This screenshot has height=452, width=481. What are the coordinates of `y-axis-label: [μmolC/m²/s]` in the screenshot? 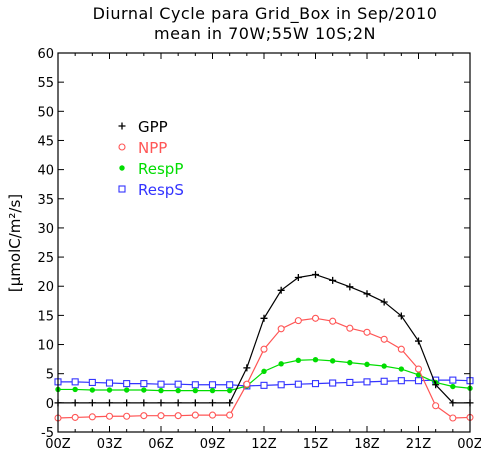 It's located at (15, 243).